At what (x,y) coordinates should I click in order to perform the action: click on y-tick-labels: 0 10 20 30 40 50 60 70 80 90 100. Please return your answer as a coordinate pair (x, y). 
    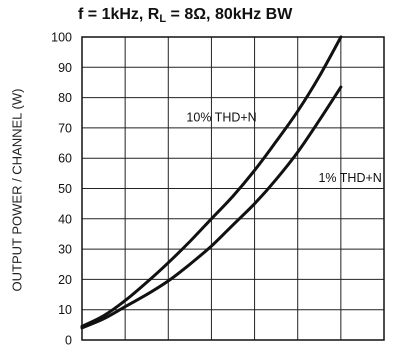
    Looking at the image, I should click on (61, 189).